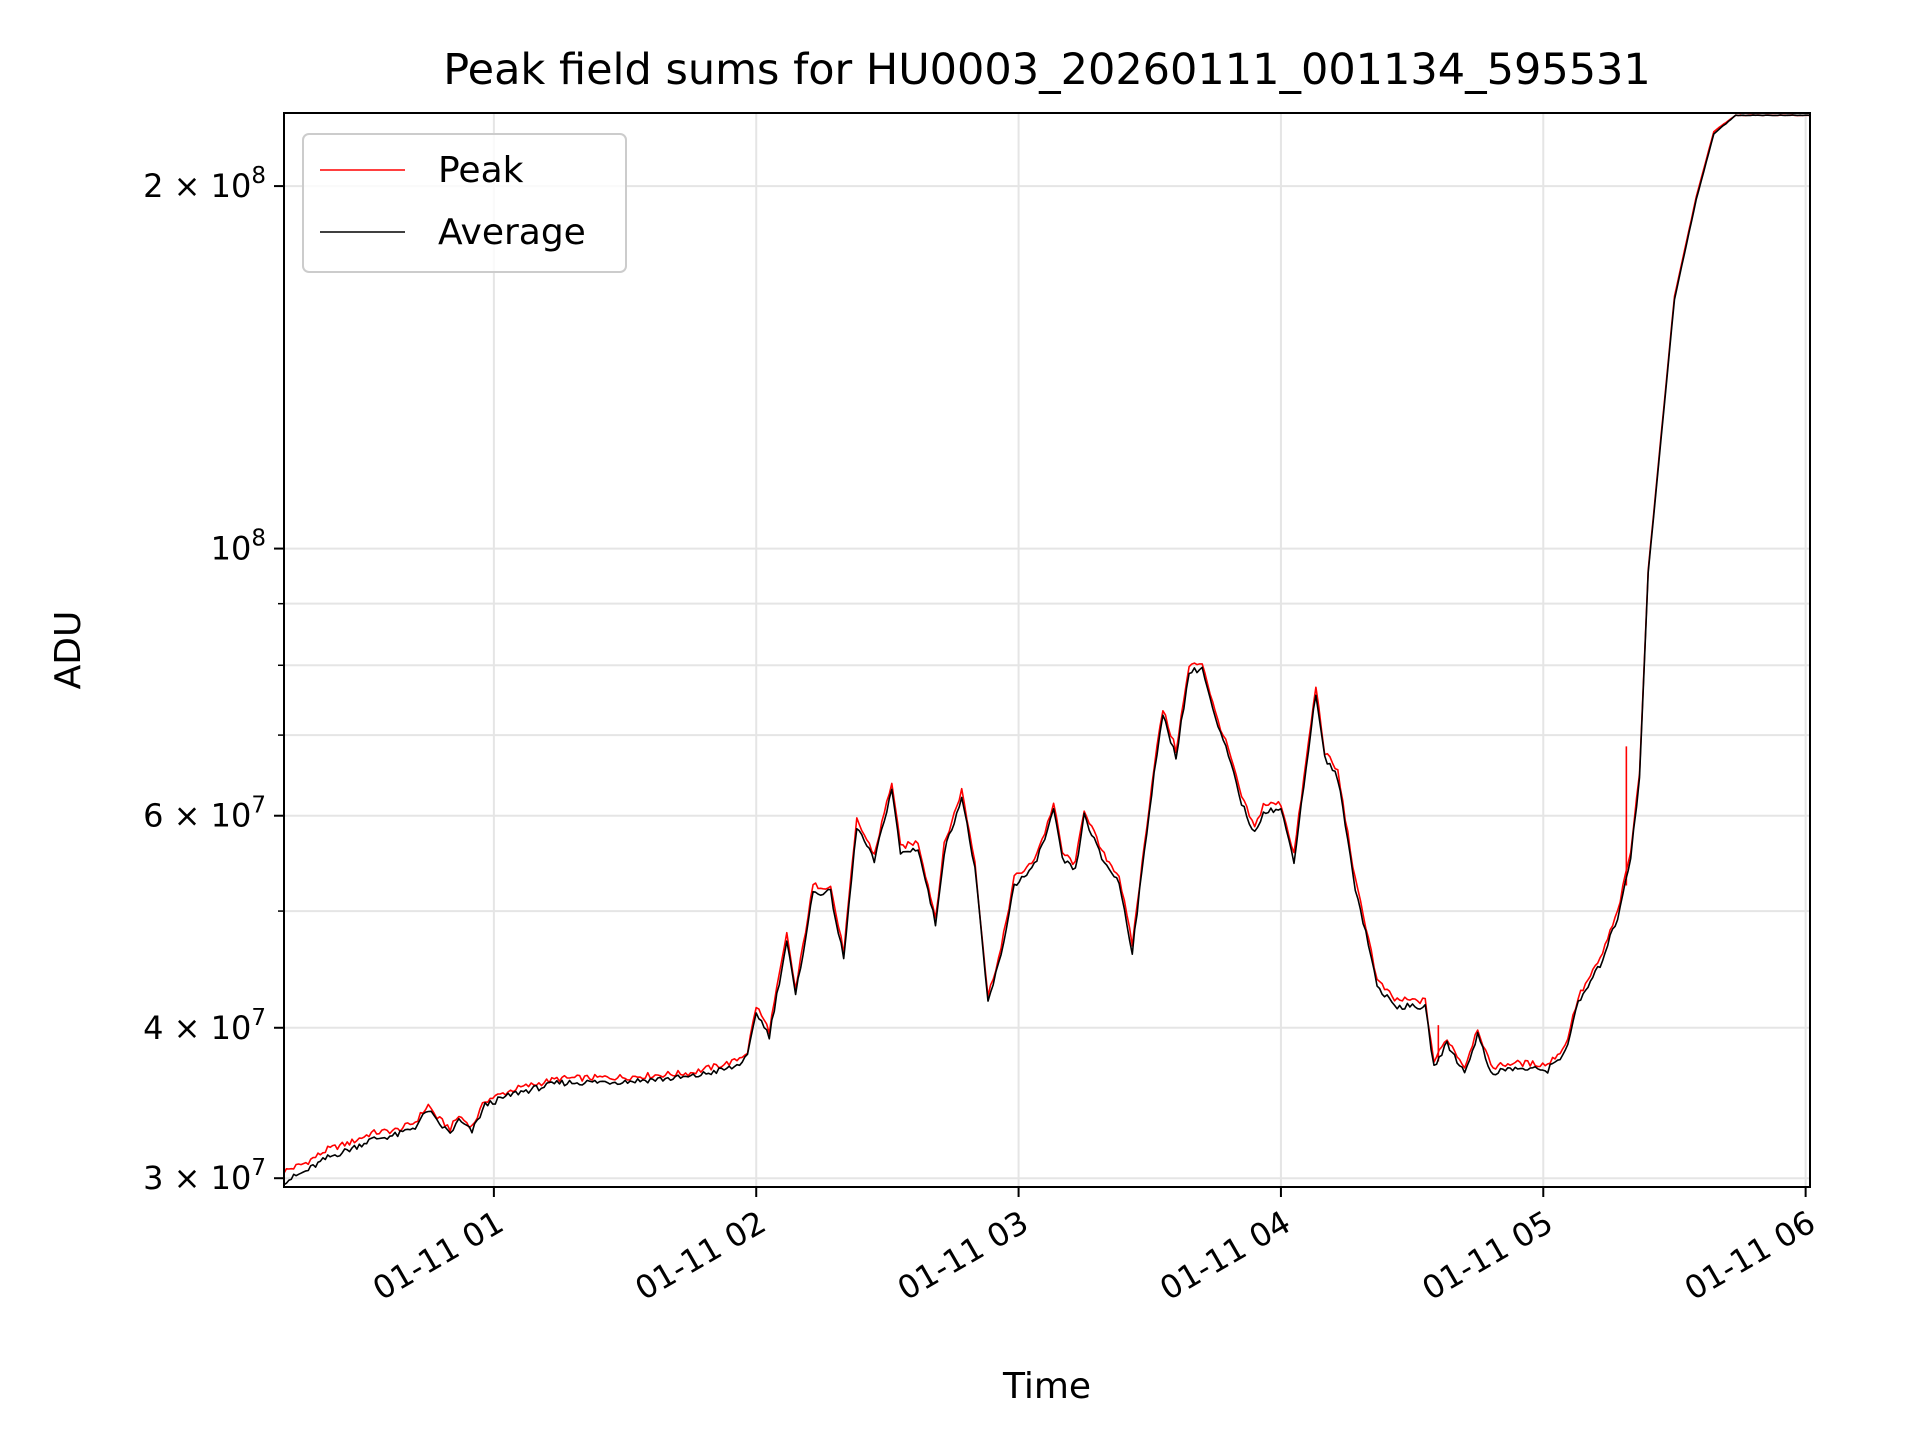  Describe the element at coordinates (481, 170) in the screenshot. I see `legend-label-peak: Peak` at that location.